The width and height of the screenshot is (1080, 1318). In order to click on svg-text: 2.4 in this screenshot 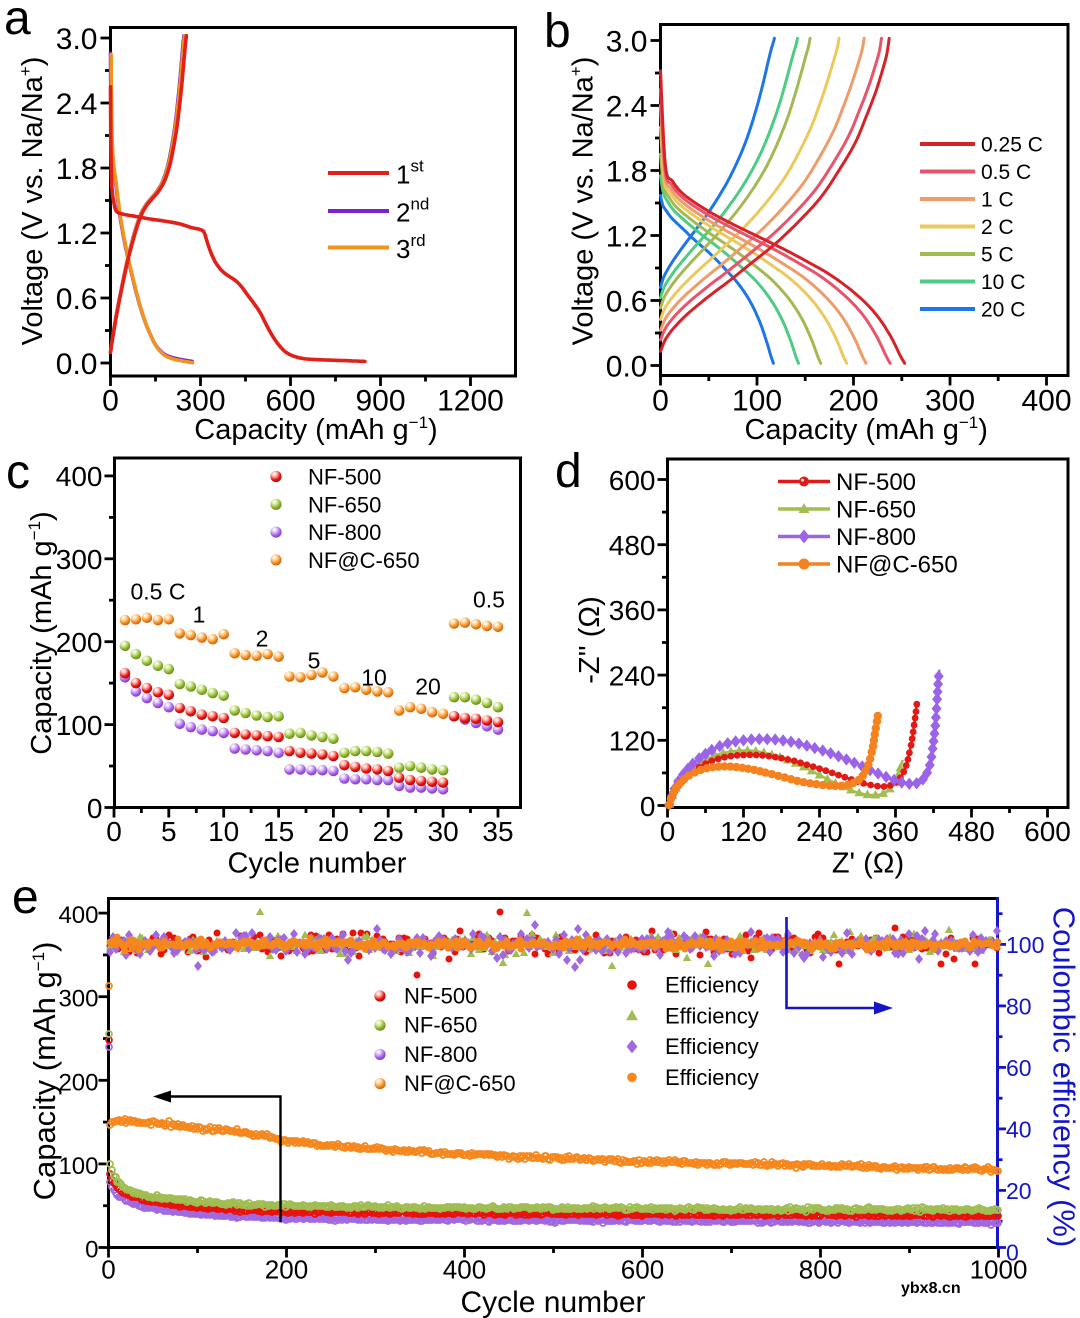, I will do `click(77, 104)`.